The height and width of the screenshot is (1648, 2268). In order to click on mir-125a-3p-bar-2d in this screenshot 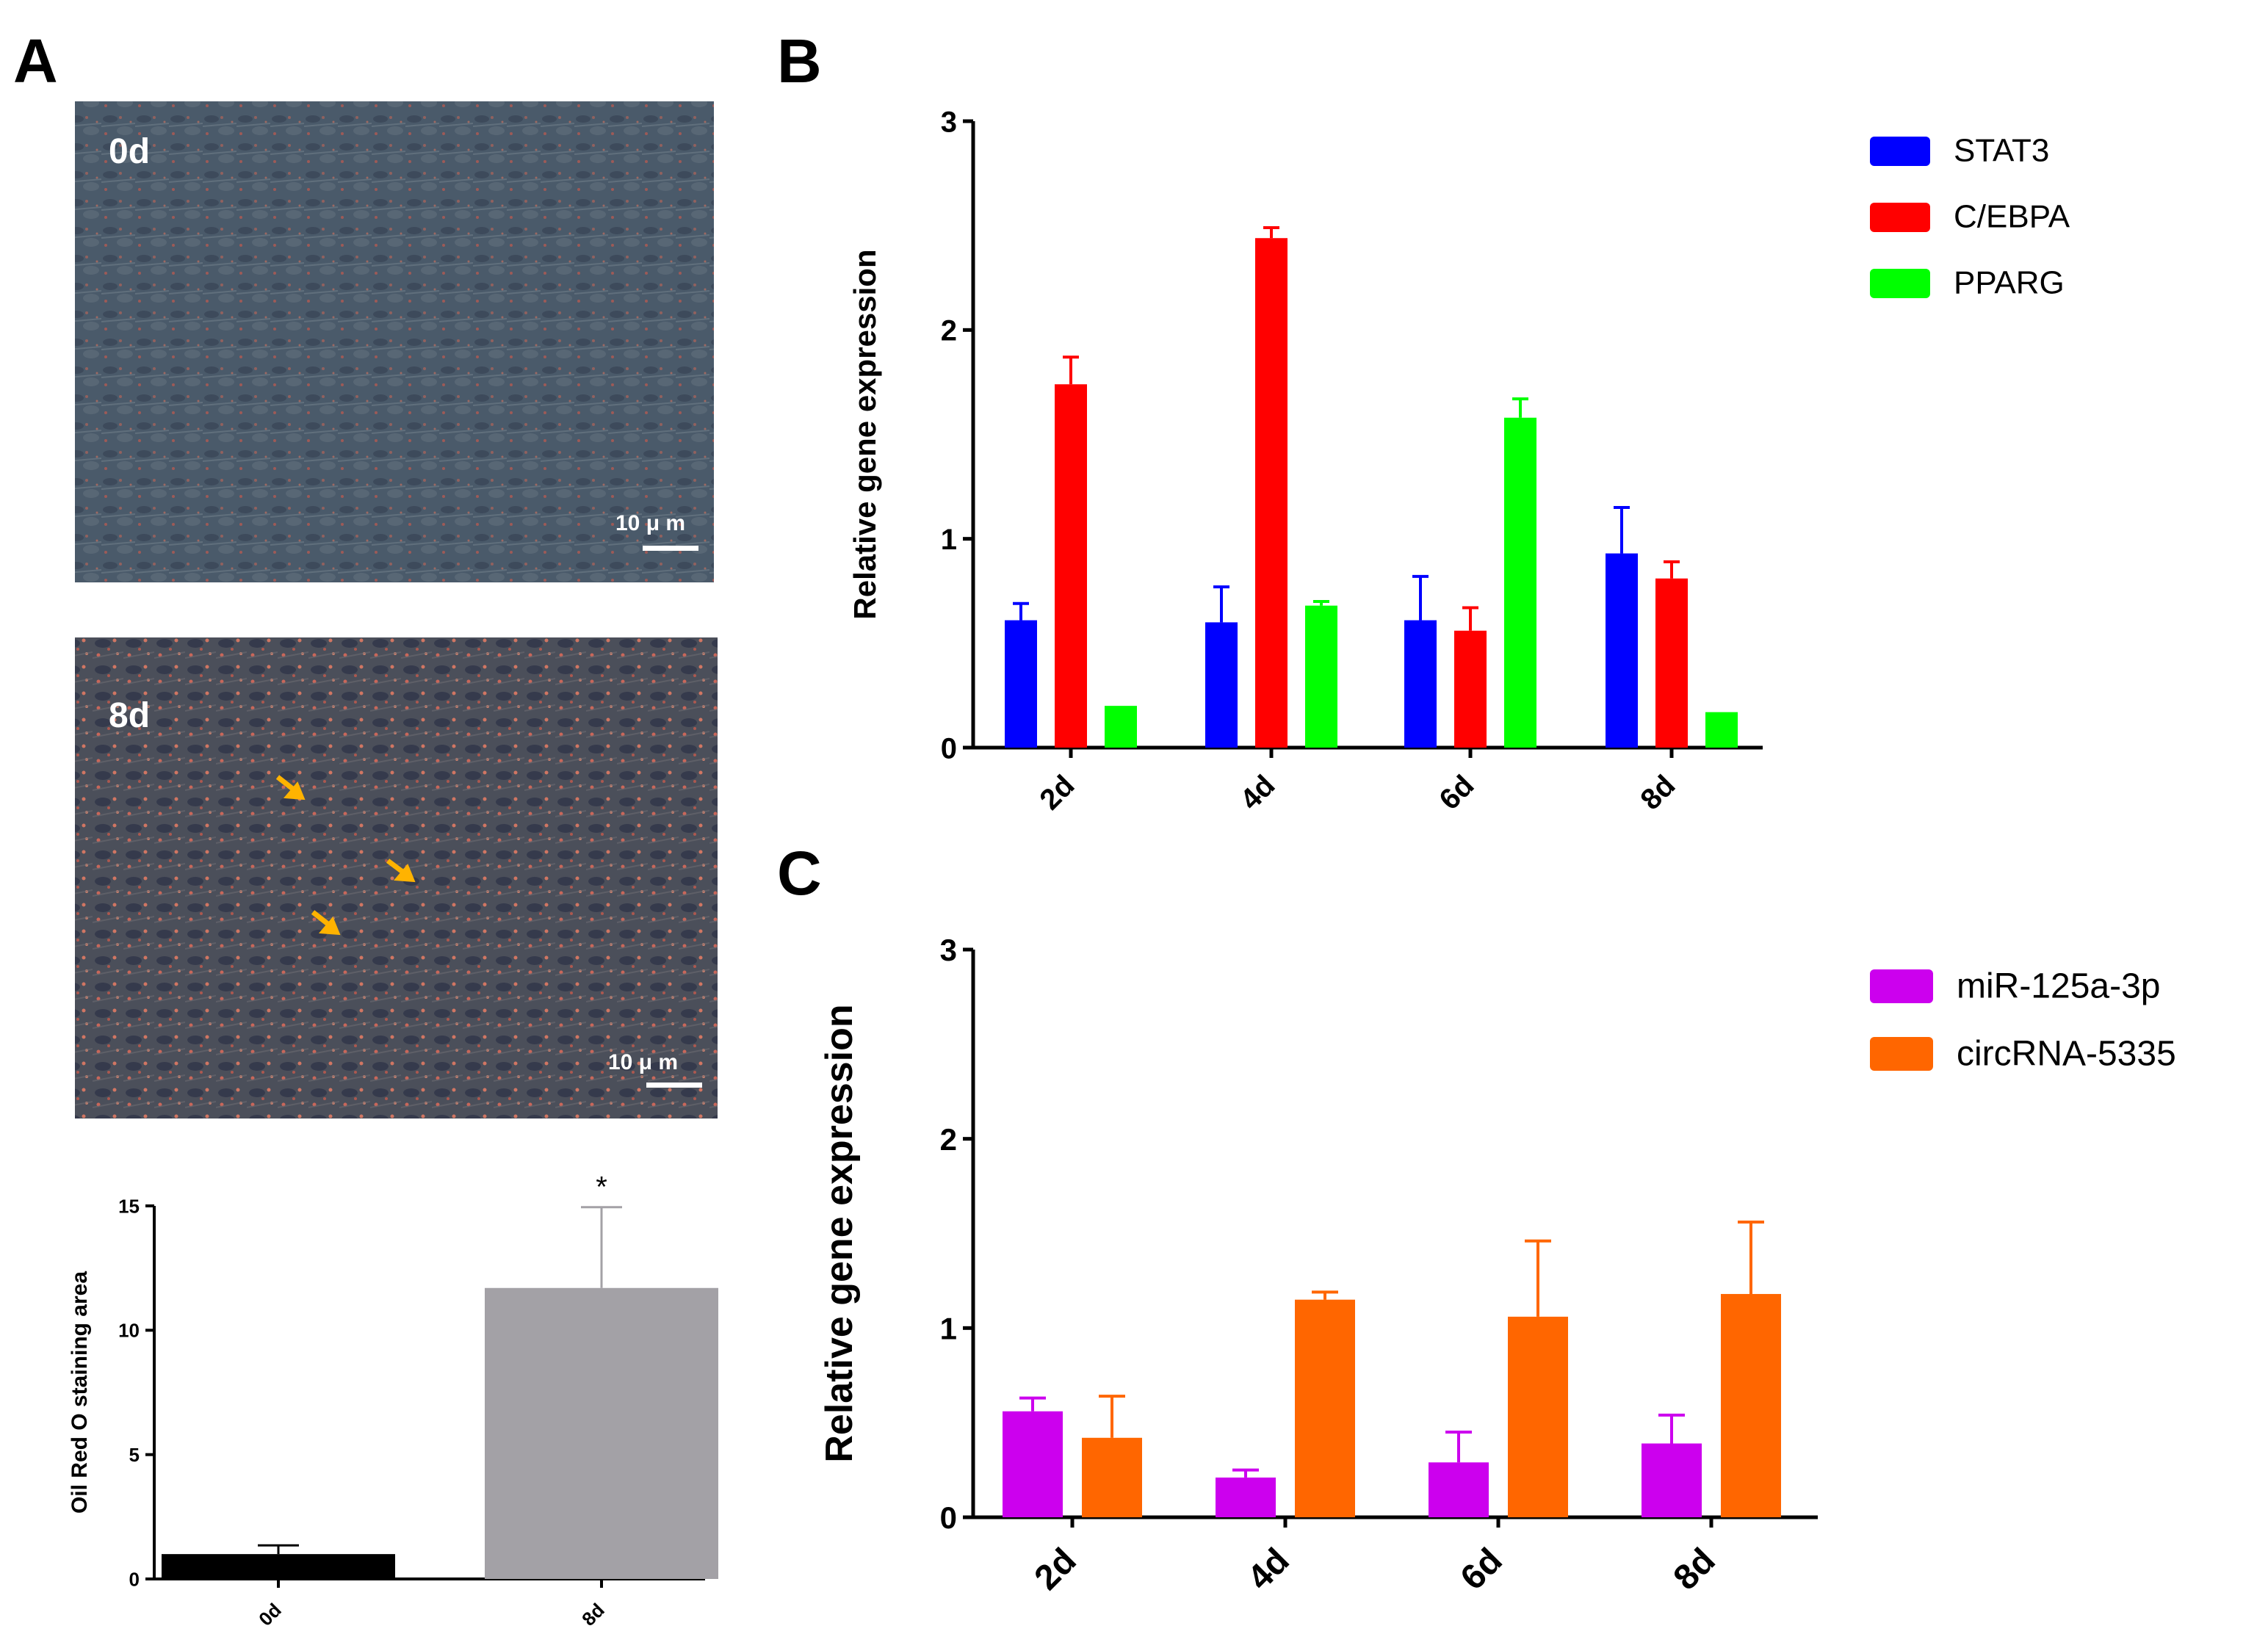, I will do `click(1033, 1464)`.